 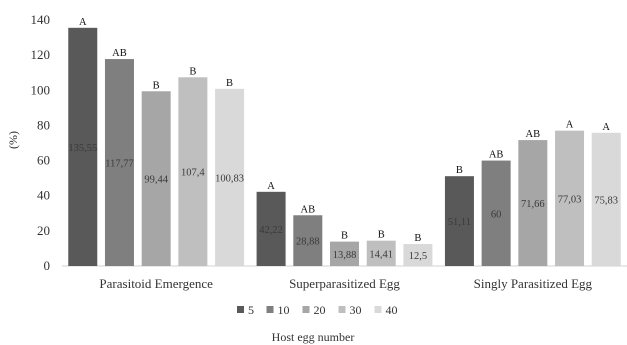 What do you see at coordinates (356, 310) in the screenshot?
I see `legend-label: 30` at bounding box center [356, 310].